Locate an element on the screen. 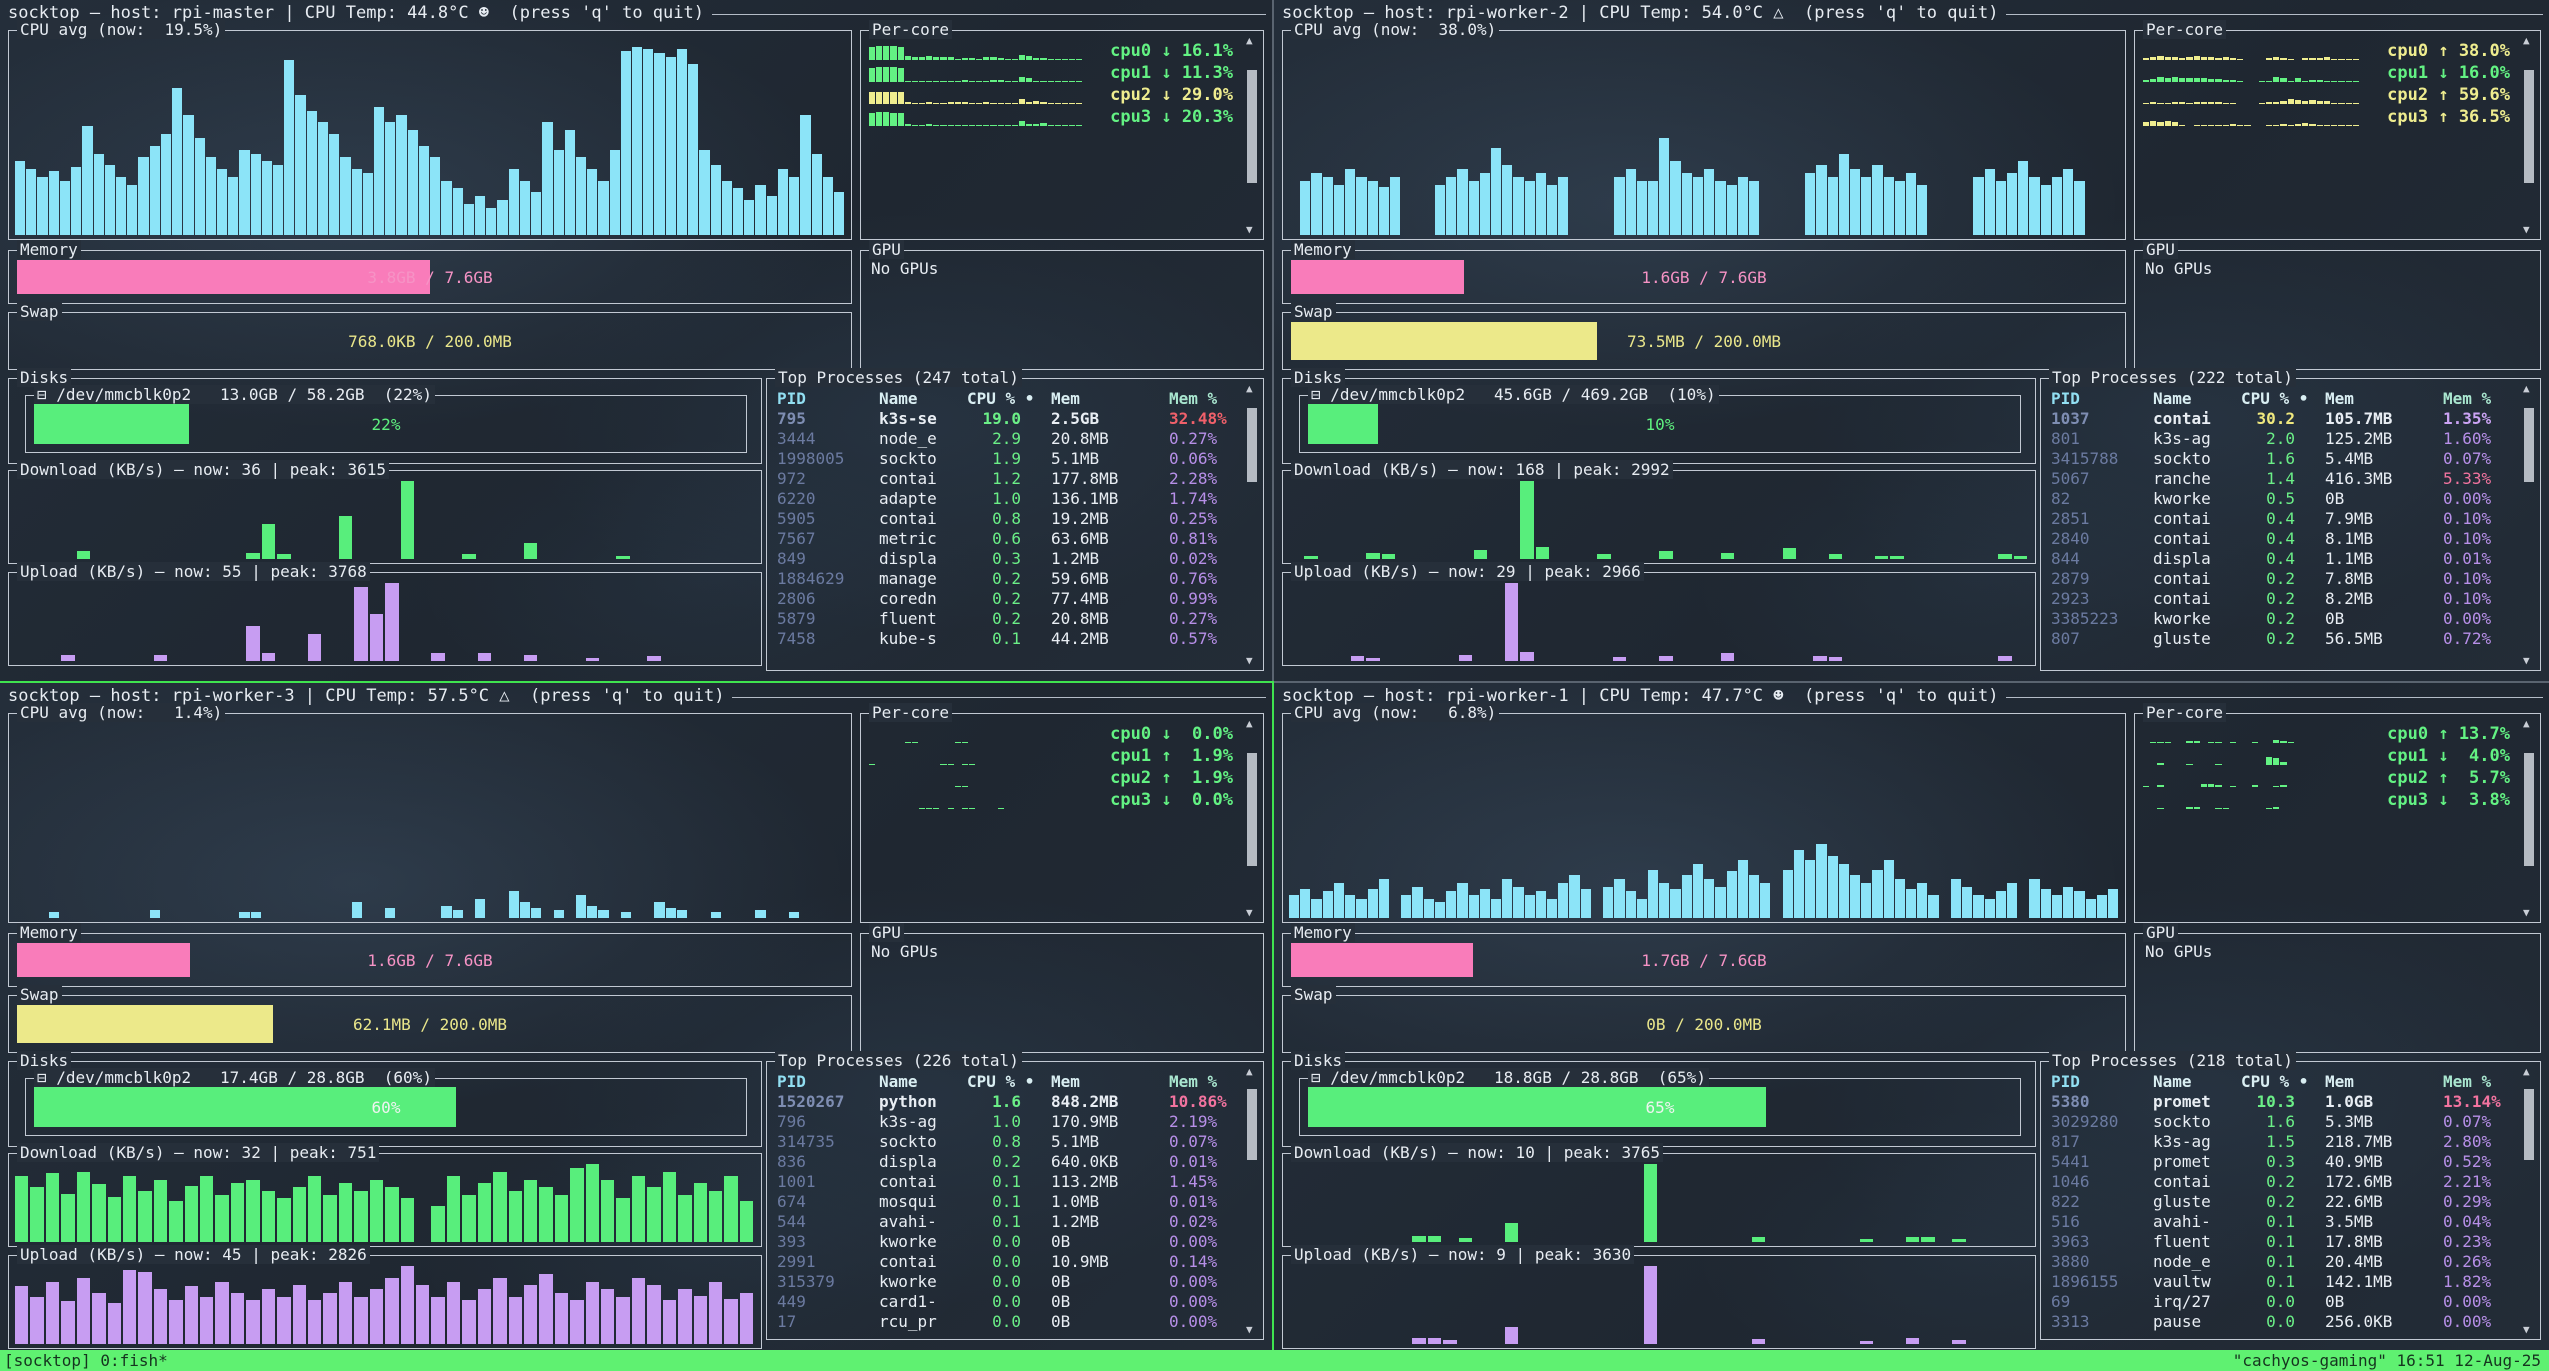 This screenshot has height=1371, width=2549. cell-memp: 1.74% is located at coordinates (1193, 498).